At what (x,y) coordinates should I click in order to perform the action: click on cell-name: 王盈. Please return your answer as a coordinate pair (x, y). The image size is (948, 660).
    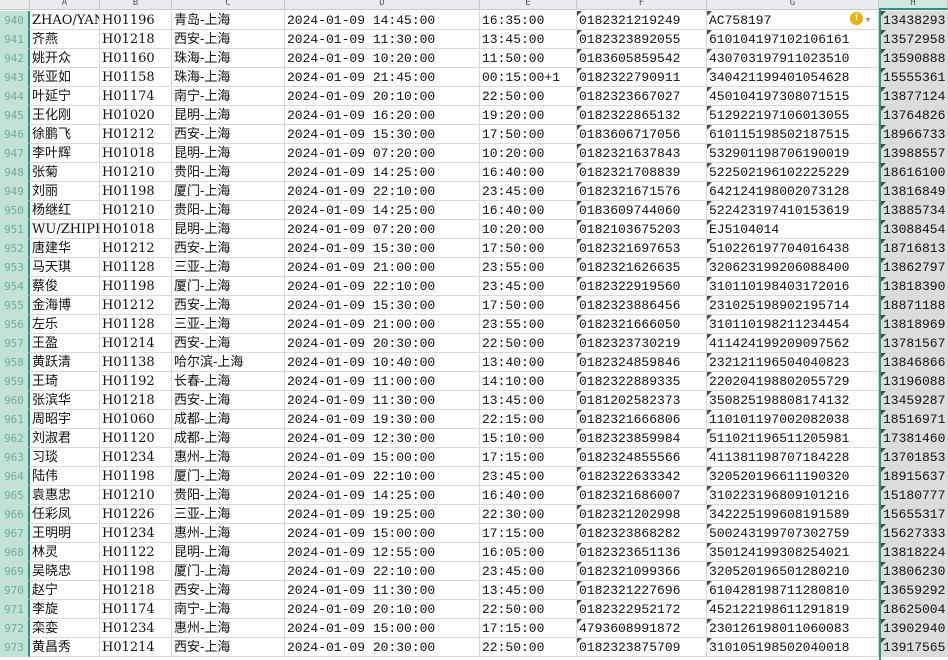
    Looking at the image, I should click on (65, 343).